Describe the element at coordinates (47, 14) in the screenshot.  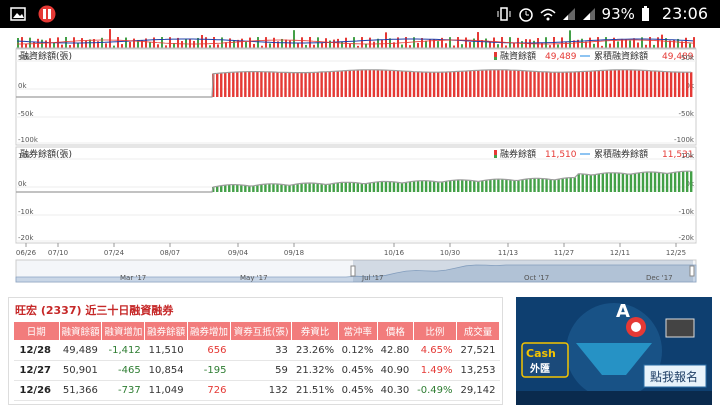
I see `app-logo-icon` at that location.